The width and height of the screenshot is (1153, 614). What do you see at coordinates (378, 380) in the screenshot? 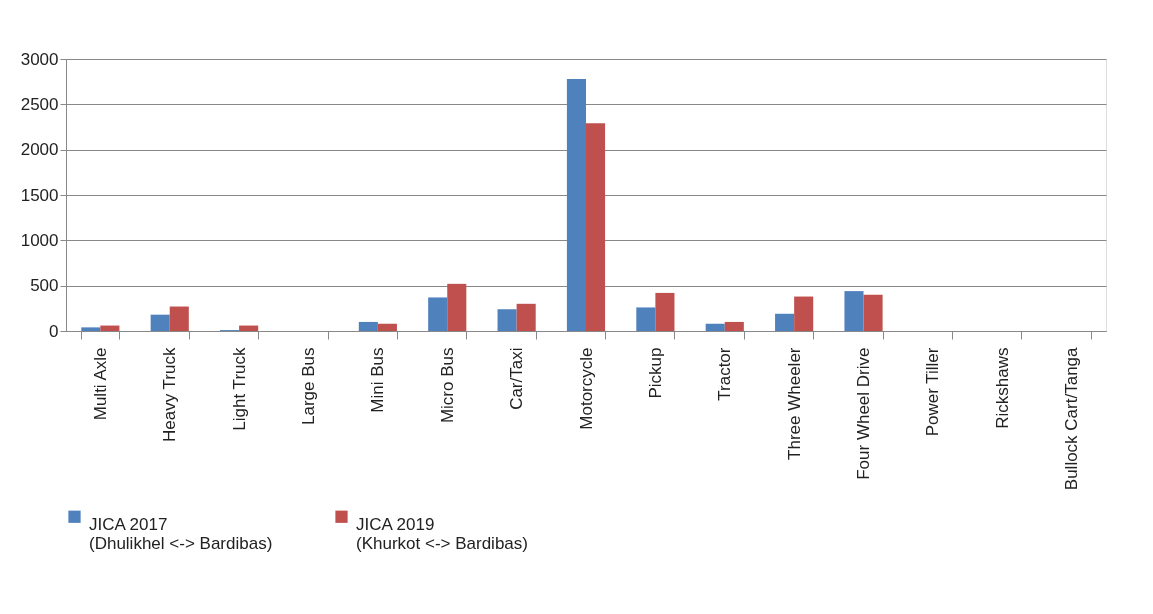
I see `x-tick-label: Mini Bus` at bounding box center [378, 380].